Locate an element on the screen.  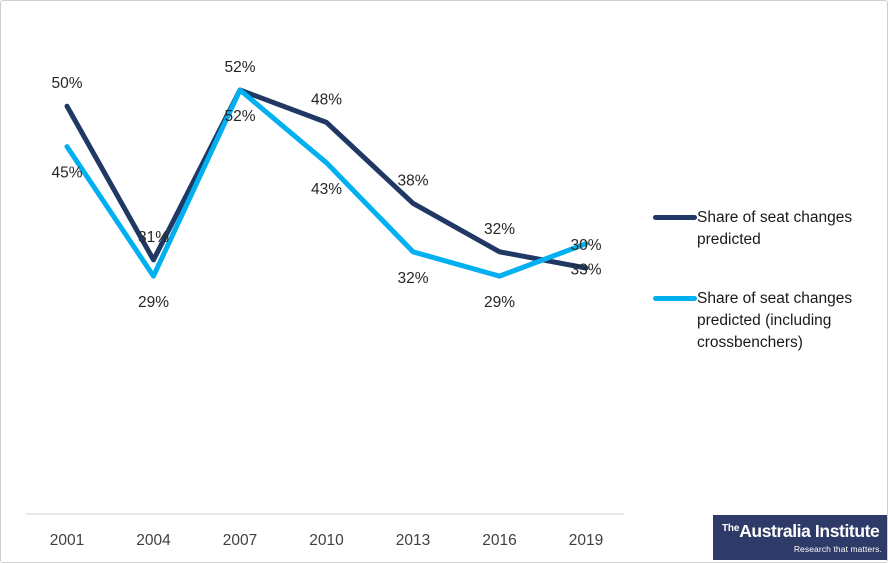
x-tick-label: 2016 is located at coordinates (499, 540).